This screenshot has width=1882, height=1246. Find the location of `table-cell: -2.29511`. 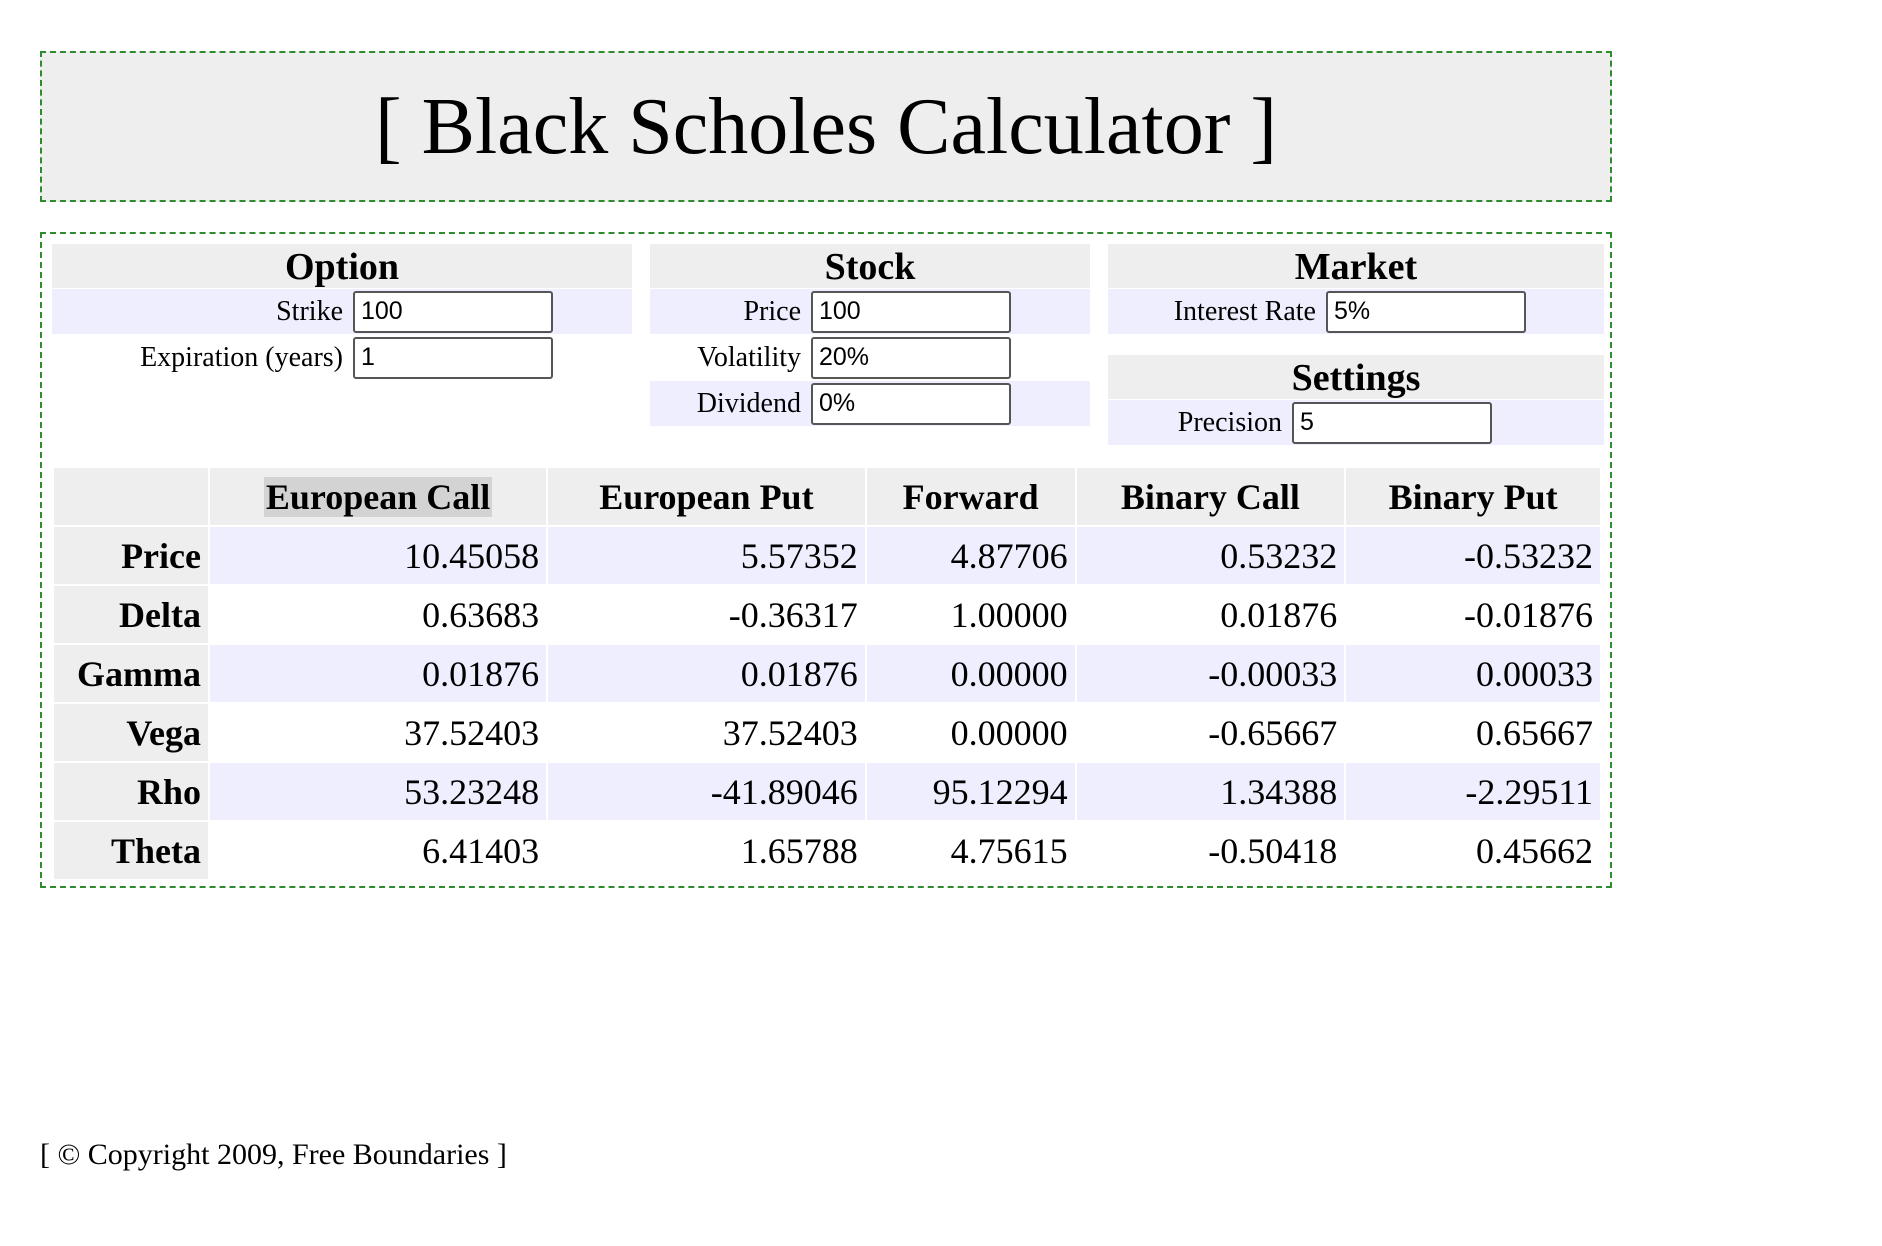

table-cell: -2.29511 is located at coordinates (1473, 791).